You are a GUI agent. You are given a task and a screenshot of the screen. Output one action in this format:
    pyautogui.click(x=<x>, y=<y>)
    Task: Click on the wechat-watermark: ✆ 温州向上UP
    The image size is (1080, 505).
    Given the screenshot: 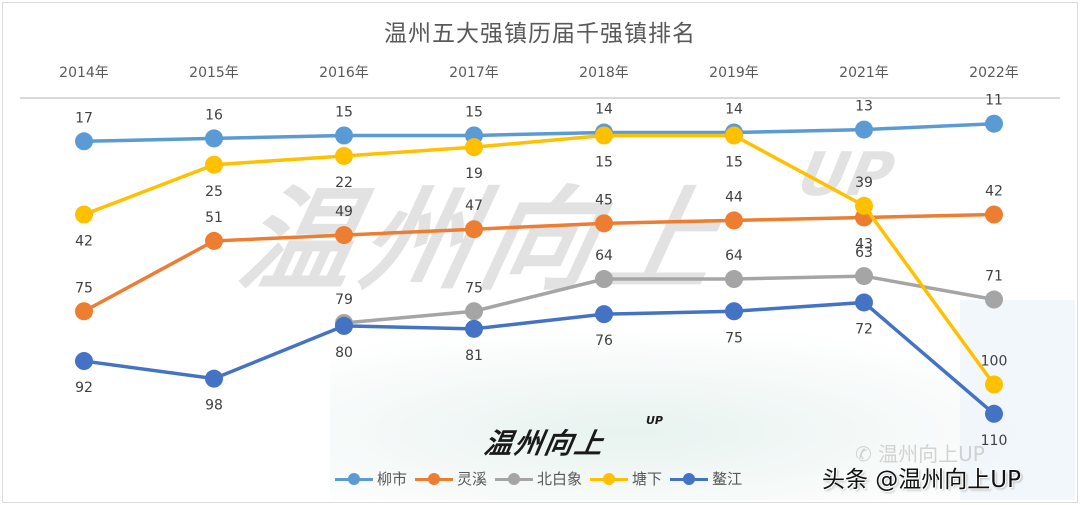 What is the action you would take?
    pyautogui.click(x=920, y=452)
    